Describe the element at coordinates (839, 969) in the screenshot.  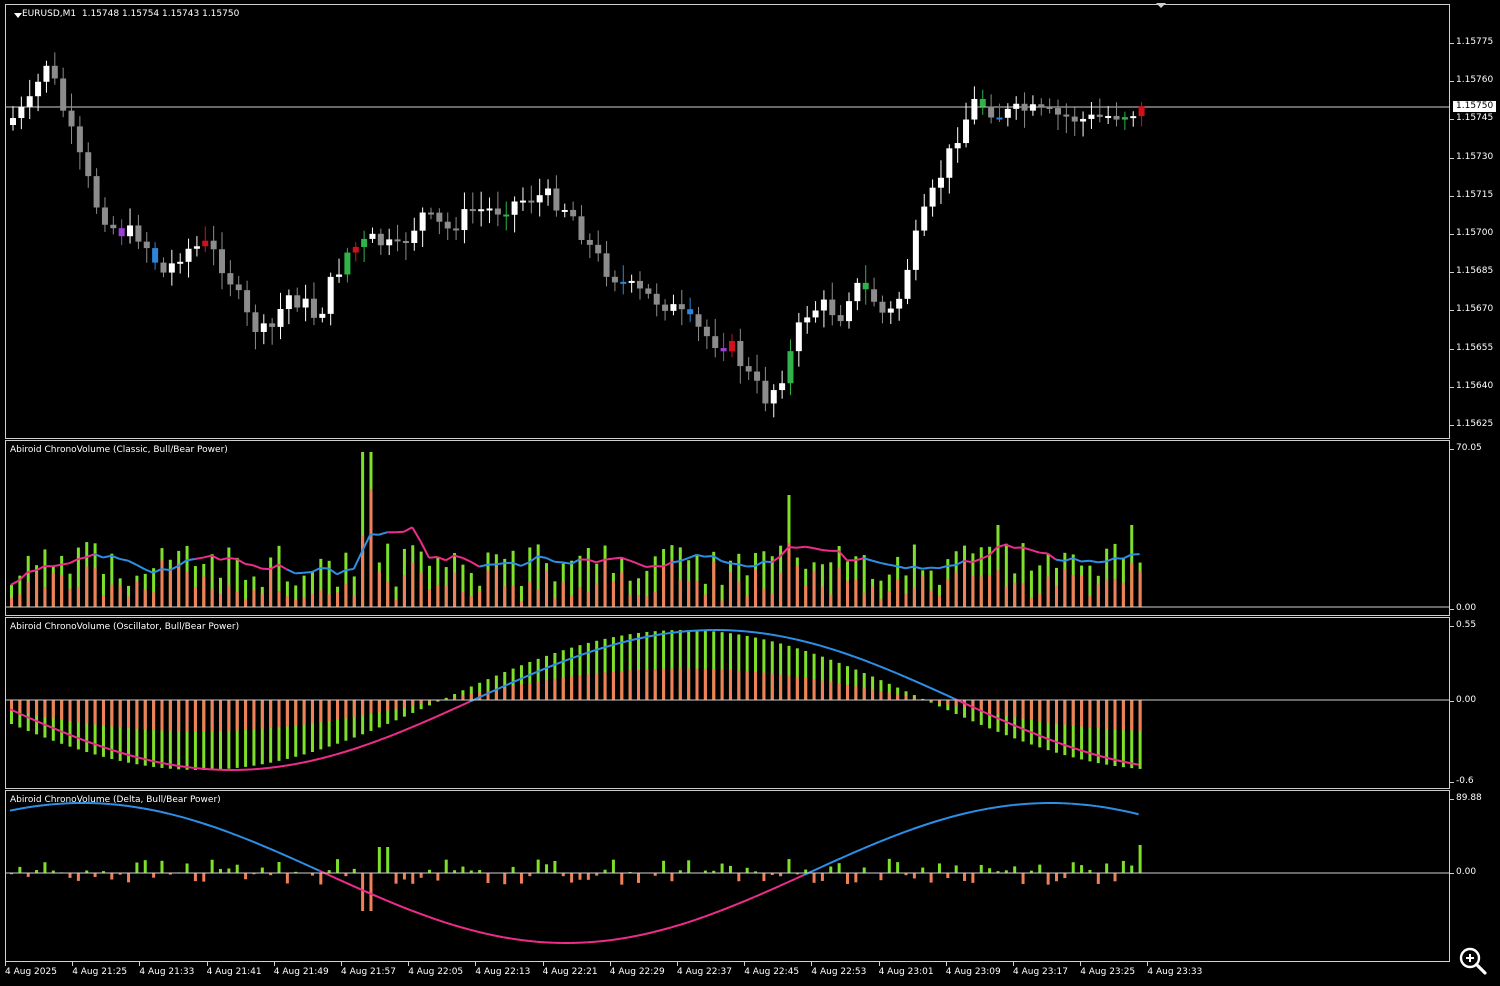
I see `time-tick-label: 4 Aug 22:53` at that location.